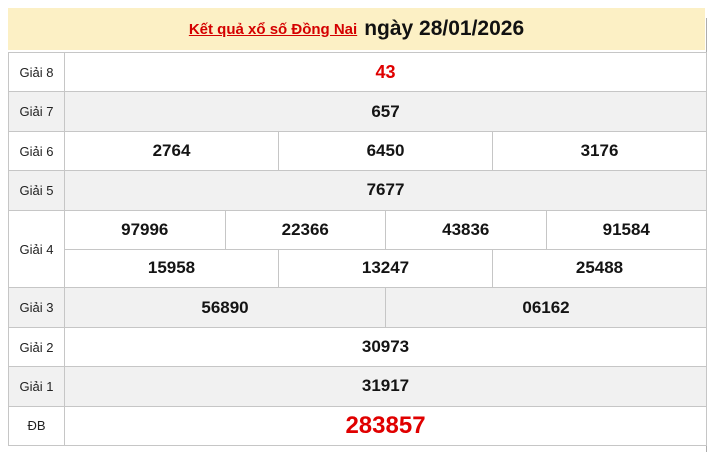 The image size is (711, 452). I want to click on prize-number: 91584, so click(626, 229).